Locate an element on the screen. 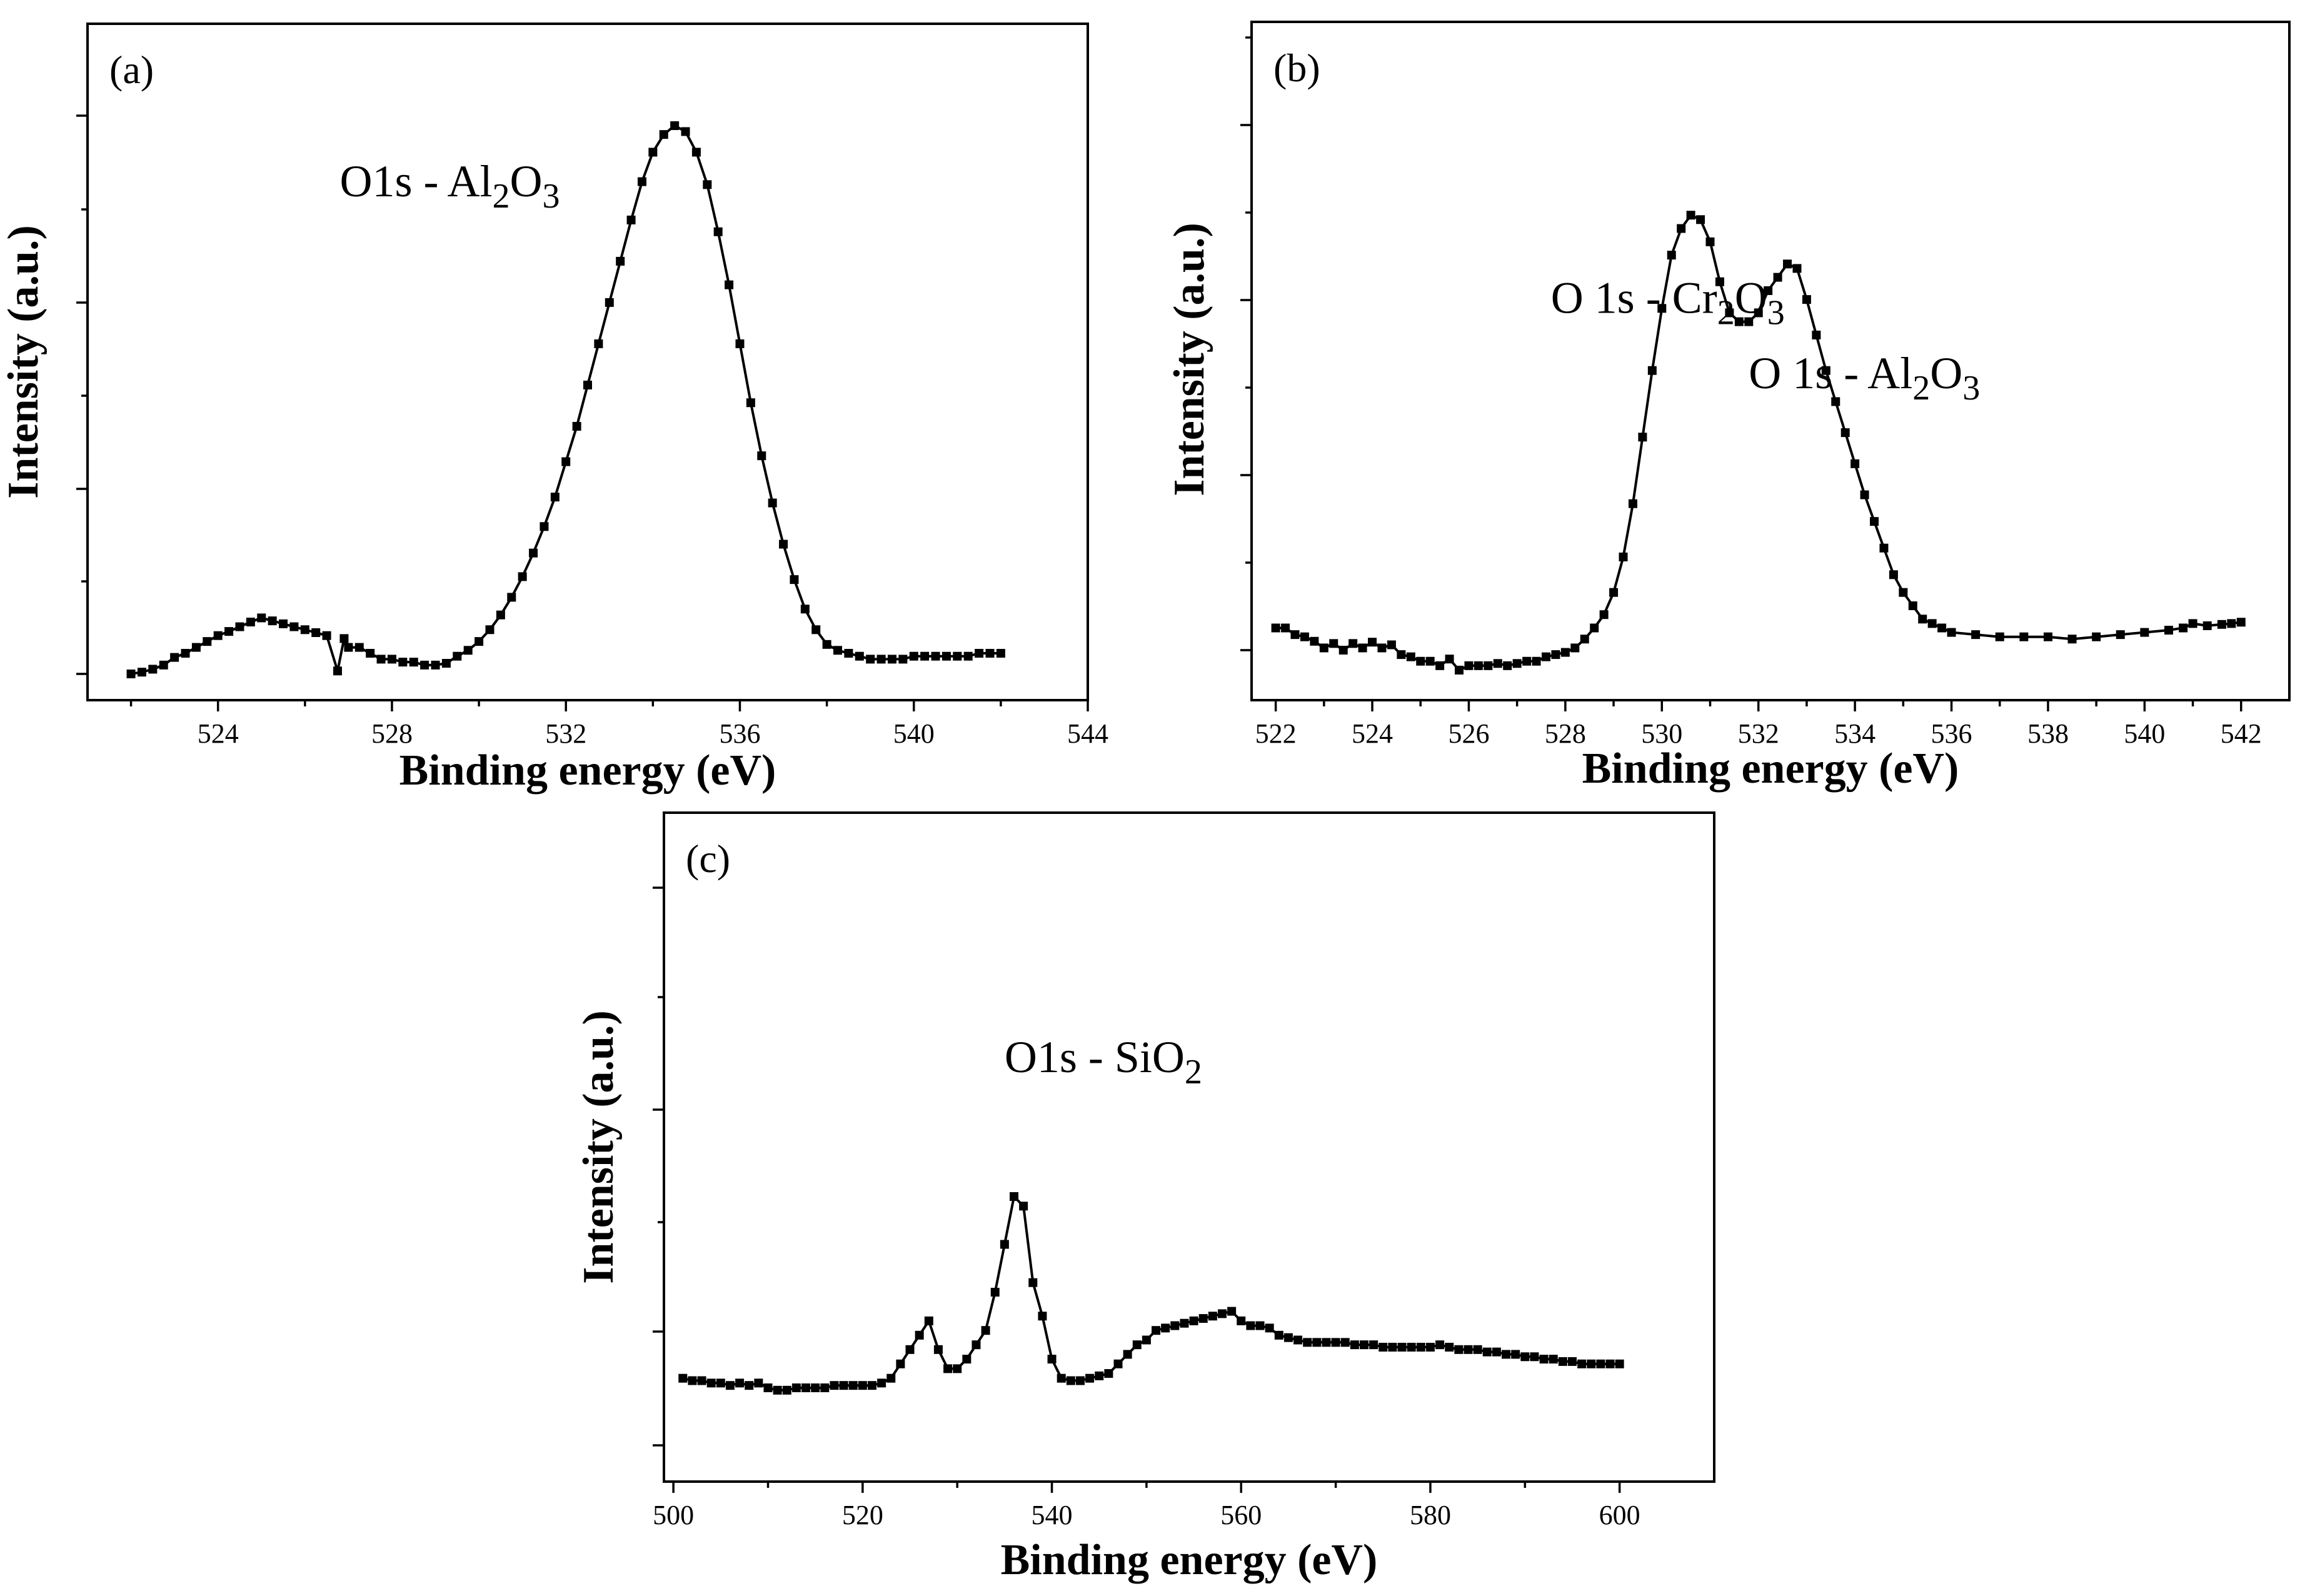  series-line is located at coordinates (1151, 1292).